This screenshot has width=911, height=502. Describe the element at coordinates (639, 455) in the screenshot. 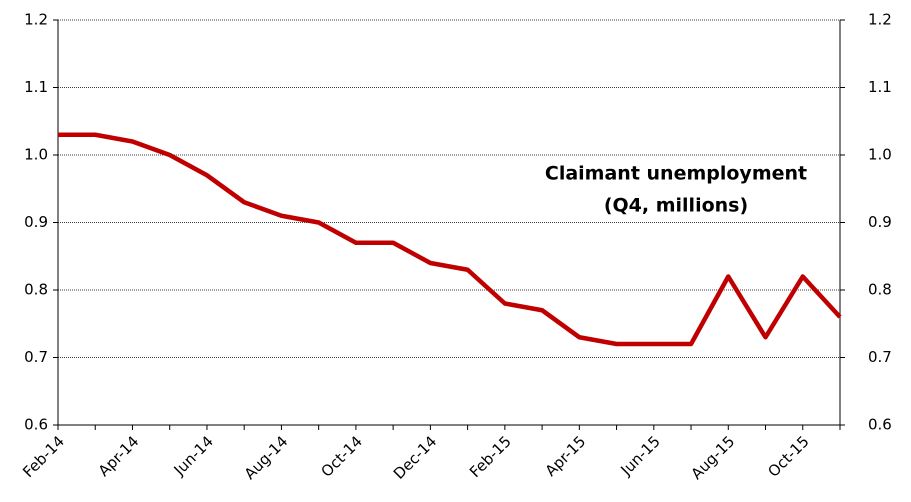

I see `x-tick-label: Jun-15` at that location.